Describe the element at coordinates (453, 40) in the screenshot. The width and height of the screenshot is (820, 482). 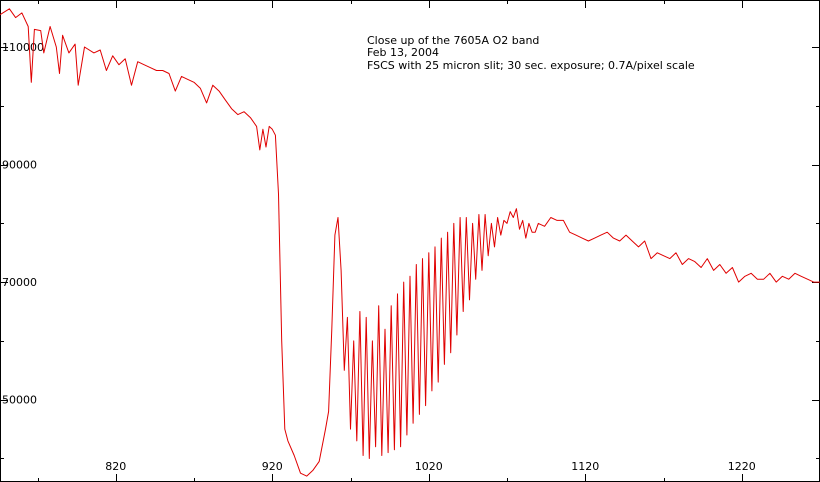
I see `annotation-line-1: Close up of the 7605A O2 band` at that location.